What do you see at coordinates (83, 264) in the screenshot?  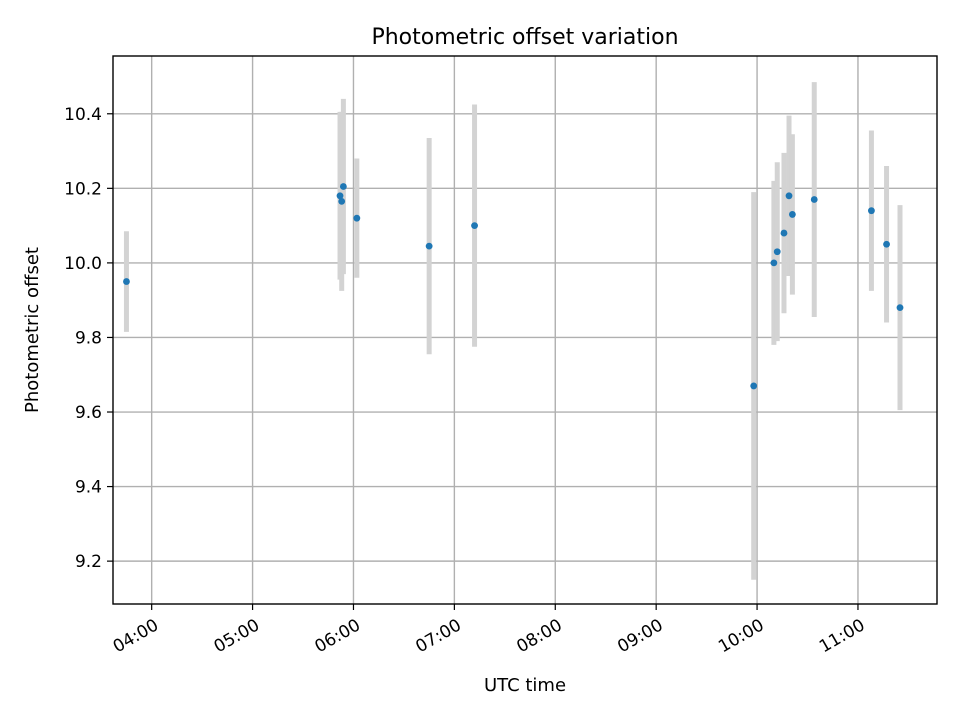 I see `y-tick-label: 10.0` at bounding box center [83, 264].